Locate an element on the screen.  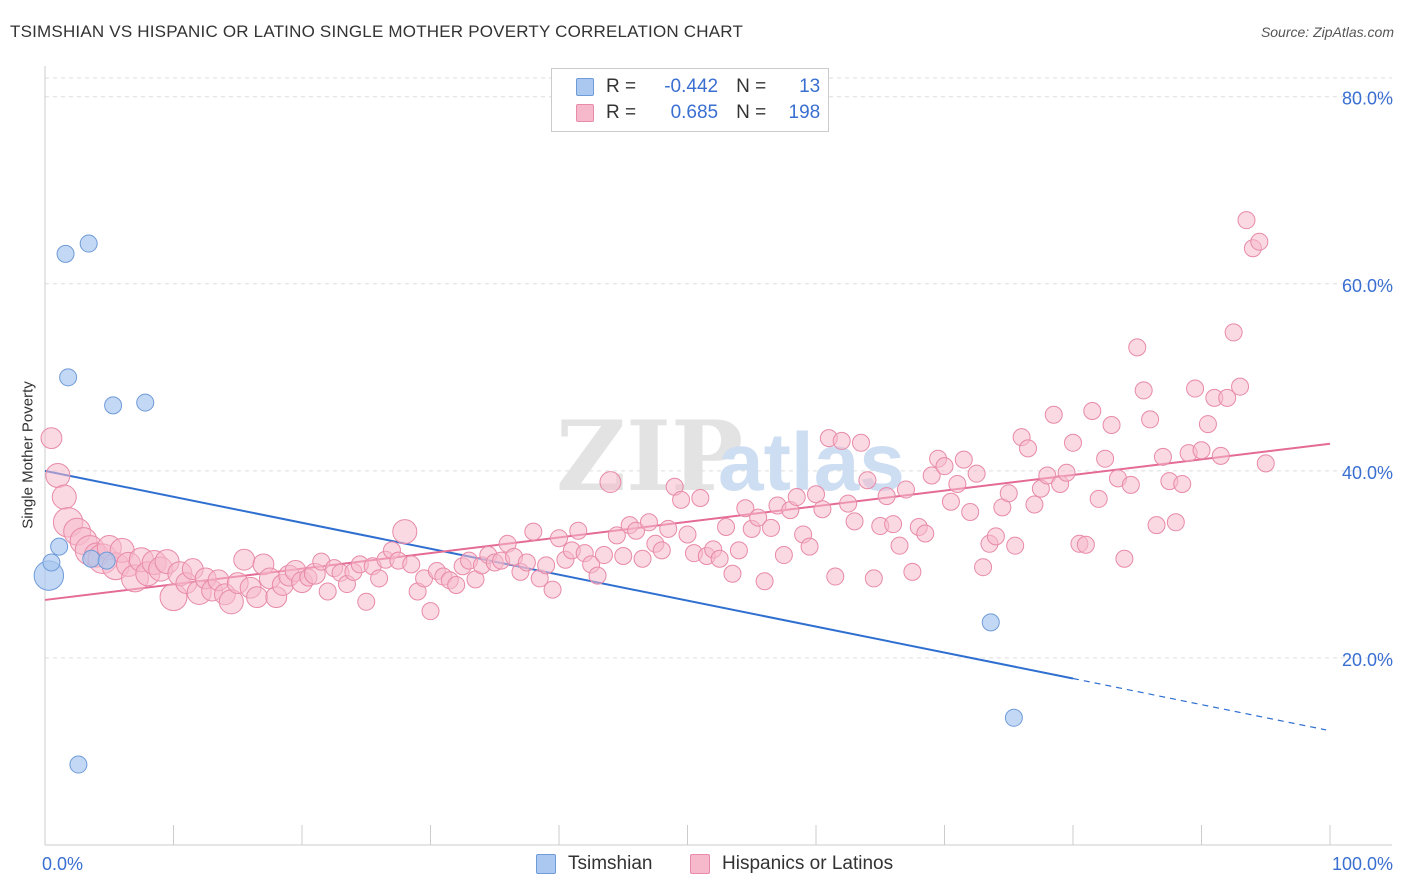
legend-r-value-pink: 0.685 is located at coordinates (694, 112).